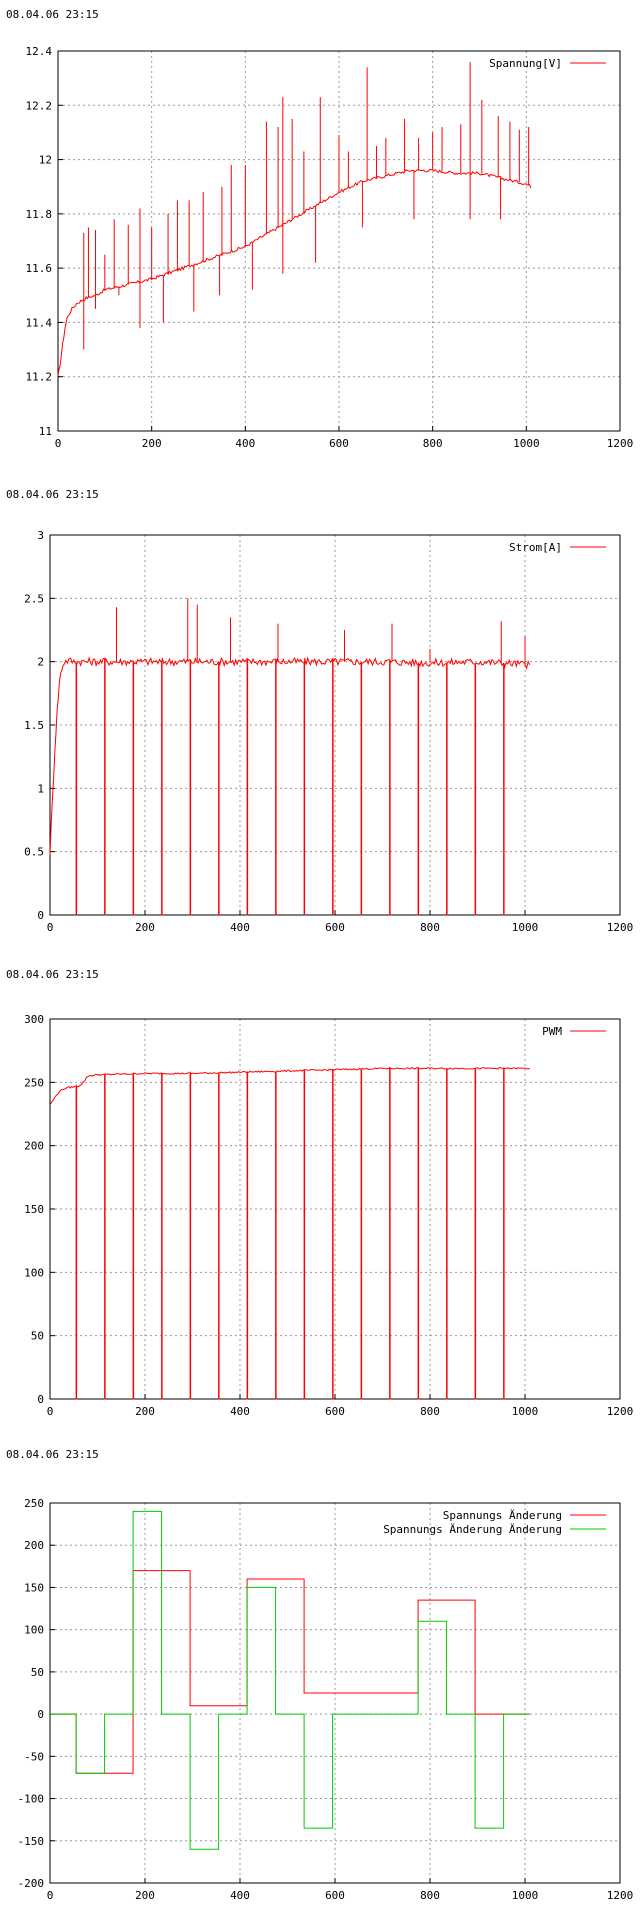 The image size is (640, 1920). What do you see at coordinates (45, 160) in the screenshot?
I see `y-tick-label: 12` at bounding box center [45, 160].